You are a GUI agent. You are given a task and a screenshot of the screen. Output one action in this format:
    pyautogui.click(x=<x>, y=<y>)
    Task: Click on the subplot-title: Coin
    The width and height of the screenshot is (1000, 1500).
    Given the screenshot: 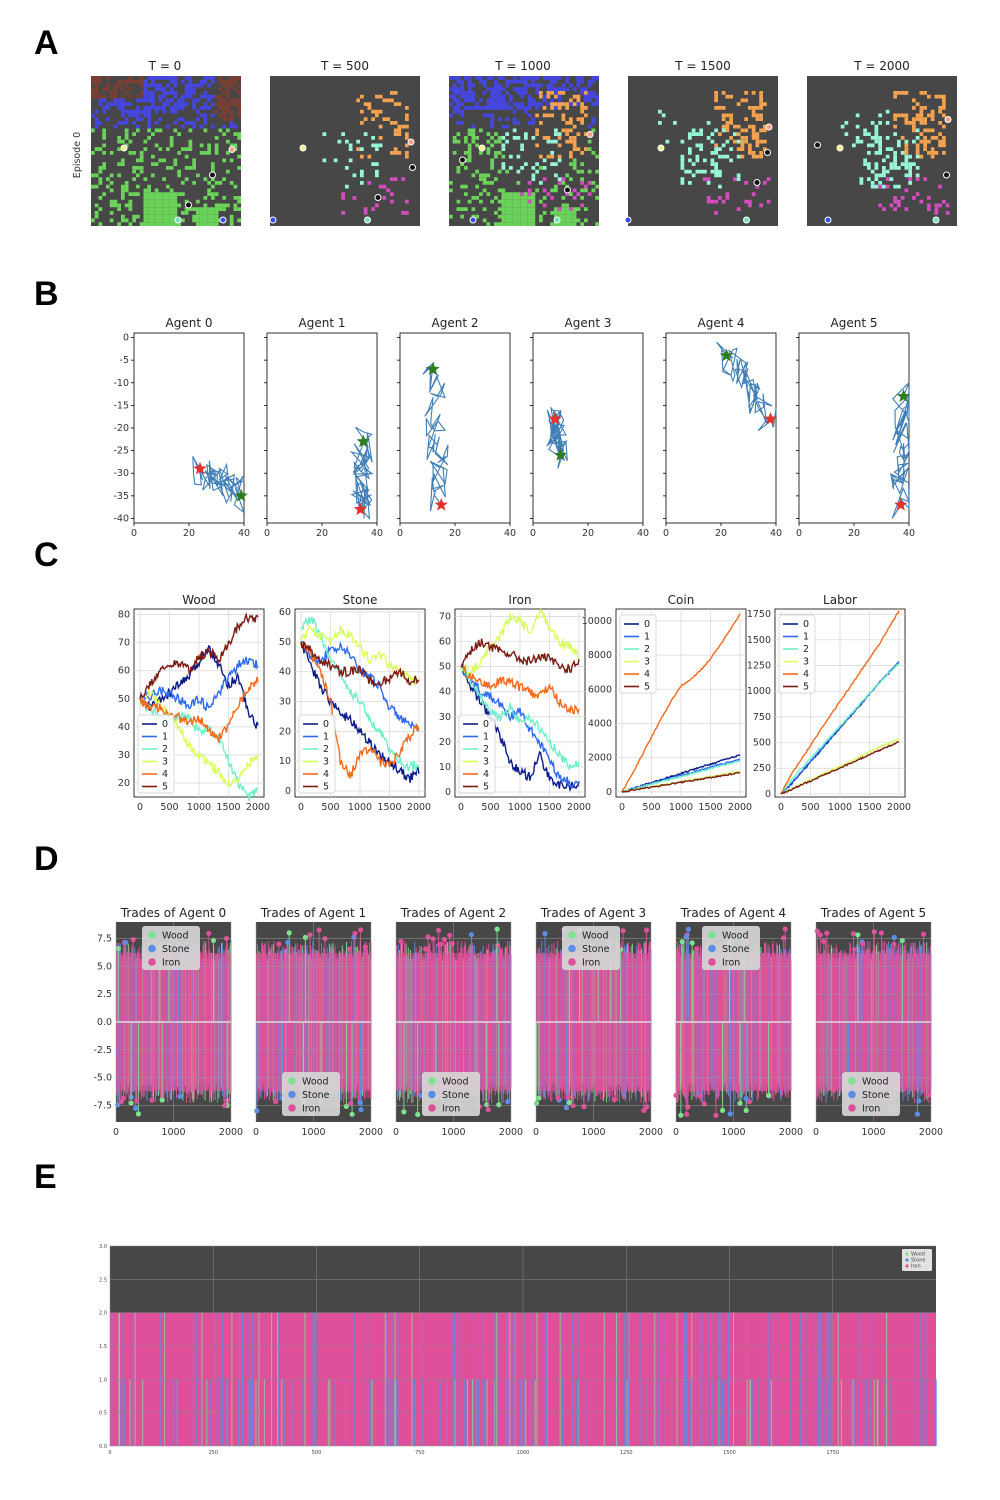 What is the action you would take?
    pyautogui.click(x=681, y=600)
    